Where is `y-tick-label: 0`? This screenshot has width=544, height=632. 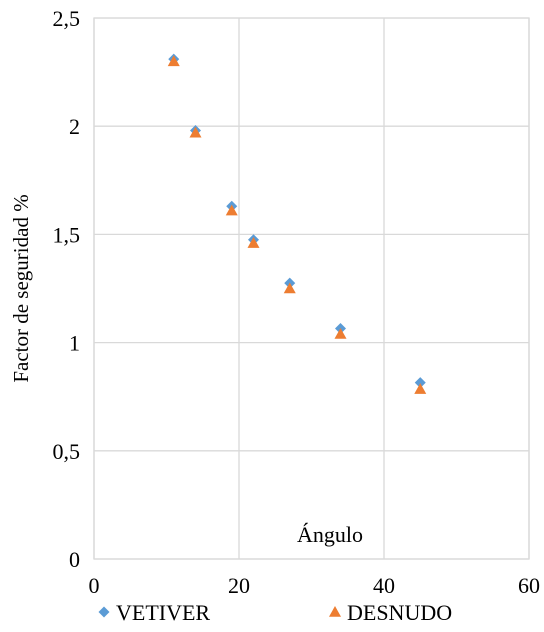
y-tick-label: 0 is located at coordinates (74, 559).